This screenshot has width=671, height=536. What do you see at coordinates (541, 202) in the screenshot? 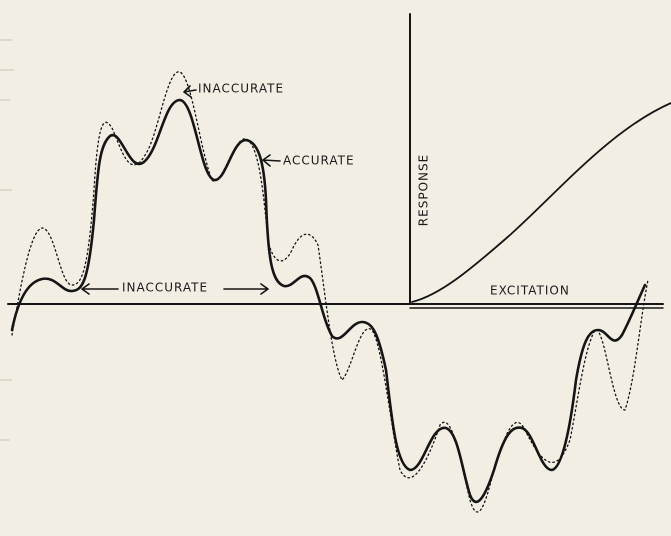
I see `response-curve` at bounding box center [541, 202].